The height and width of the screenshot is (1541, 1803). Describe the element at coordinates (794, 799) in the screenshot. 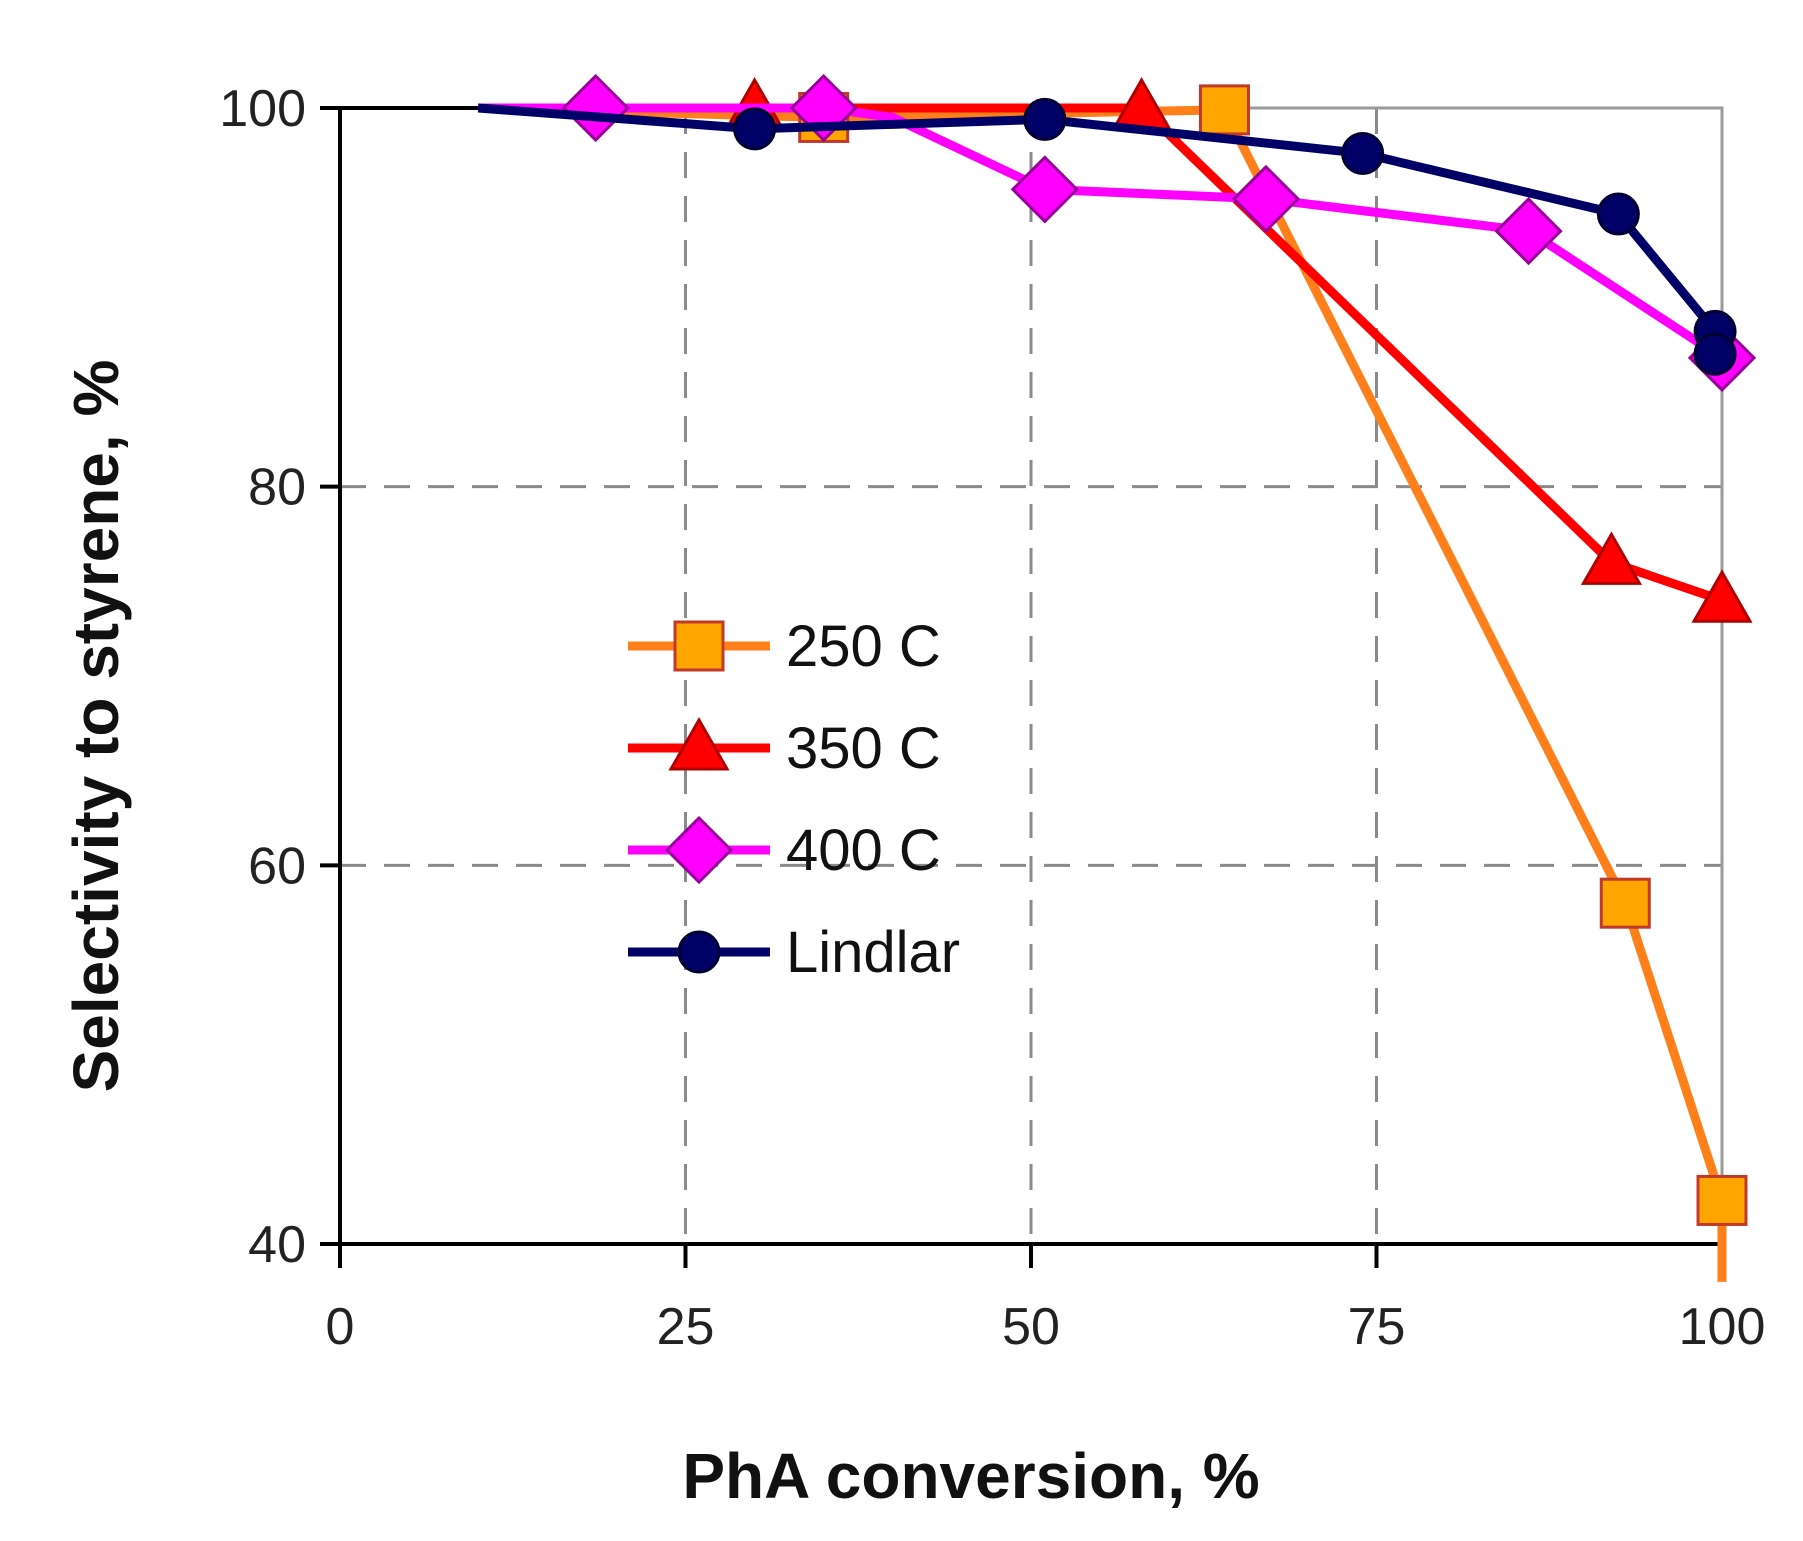

I see `legend: 250 C 350 C 400 C Lindlar` at that location.